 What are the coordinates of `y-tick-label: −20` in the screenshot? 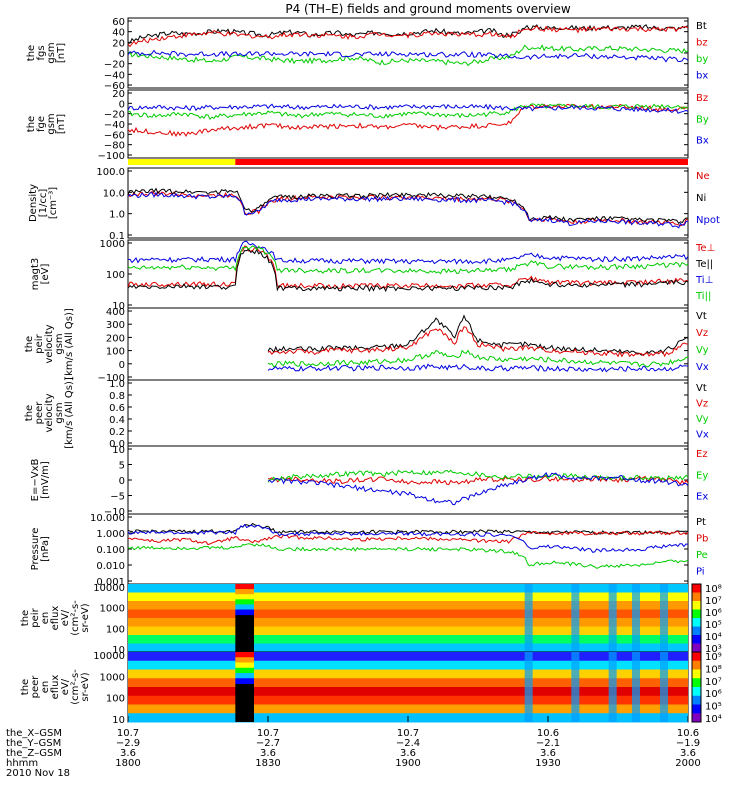 It's located at (114, 115).